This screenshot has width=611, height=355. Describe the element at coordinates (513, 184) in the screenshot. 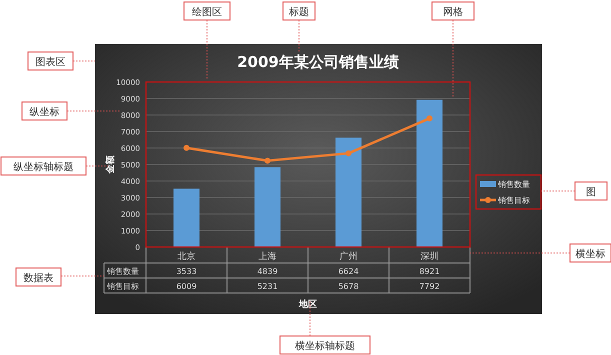

I see `legend-label: 销售数量` at that location.